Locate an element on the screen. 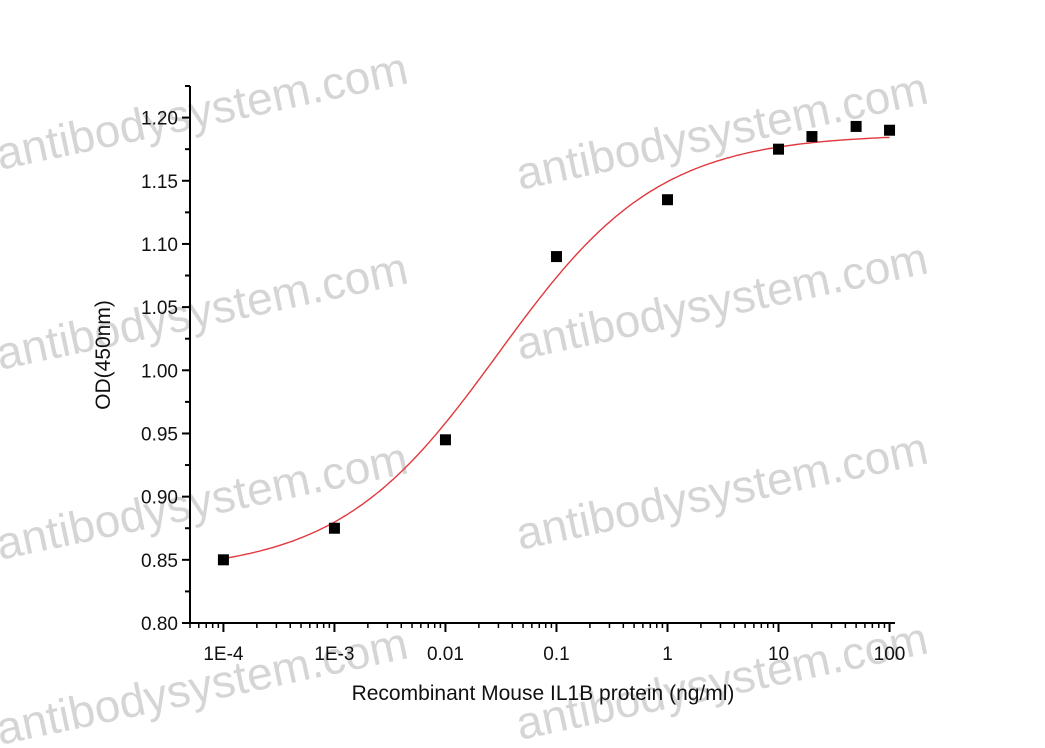 This screenshot has width=1045, height=748. y-tick-label: 1.10 is located at coordinates (159, 245).